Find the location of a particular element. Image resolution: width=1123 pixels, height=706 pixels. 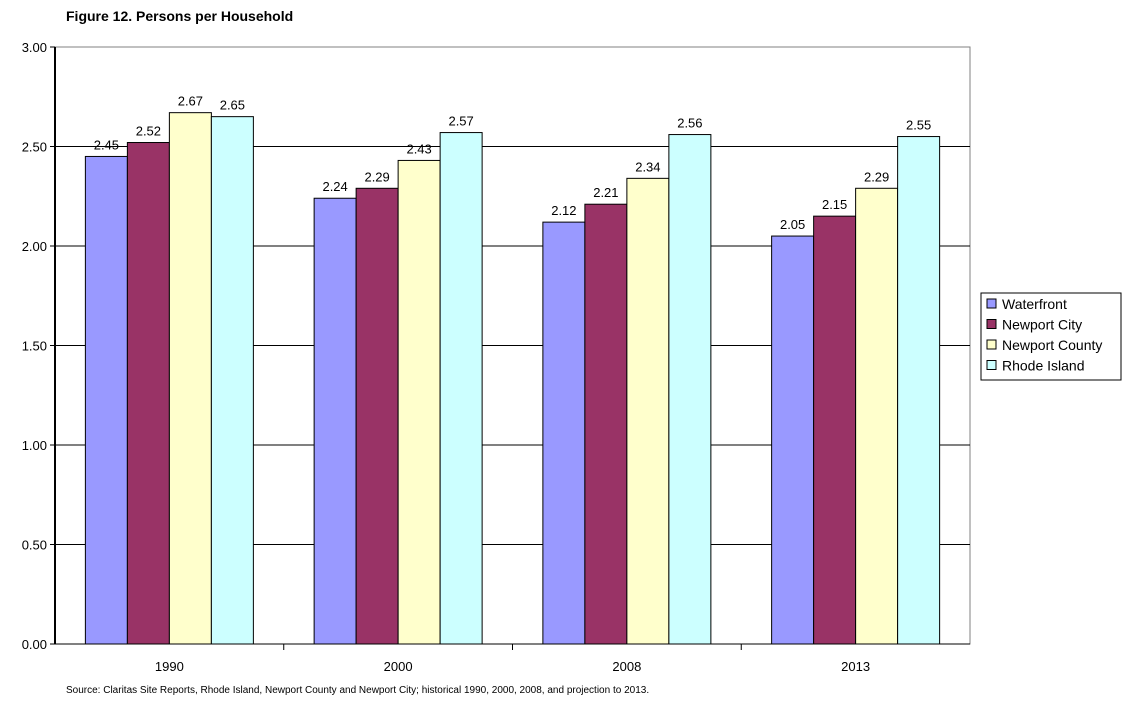

data-label: 2.67 is located at coordinates (190, 101).